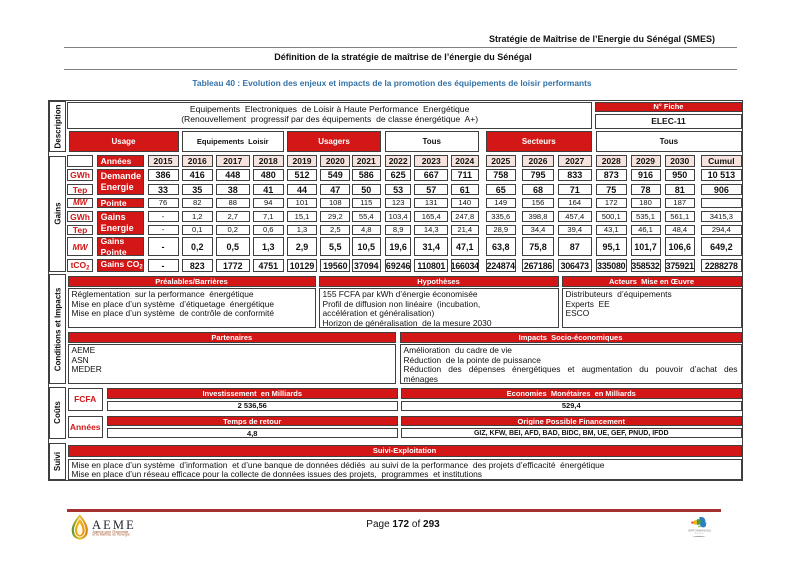  What do you see at coordinates (699, 530) in the screenshot?
I see `svg-text: PERFORMANCES` at bounding box center [699, 530].